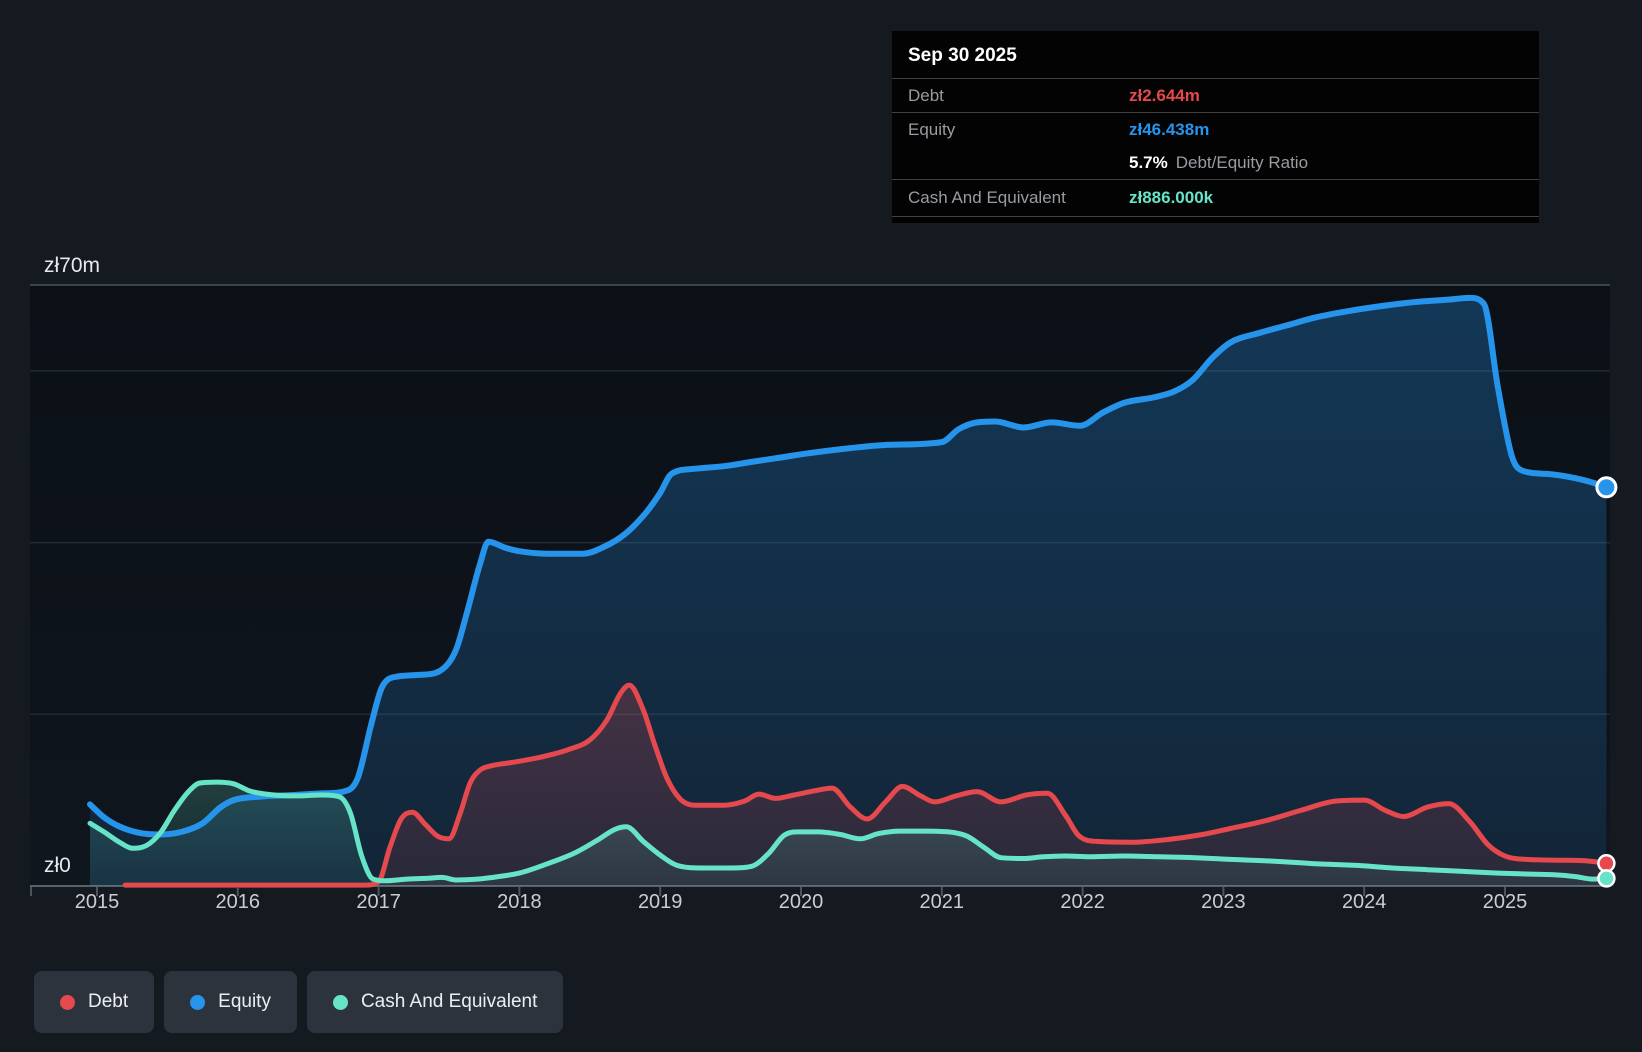 This screenshot has width=1642, height=1052. I want to click on cash-line, so click(848, 831).